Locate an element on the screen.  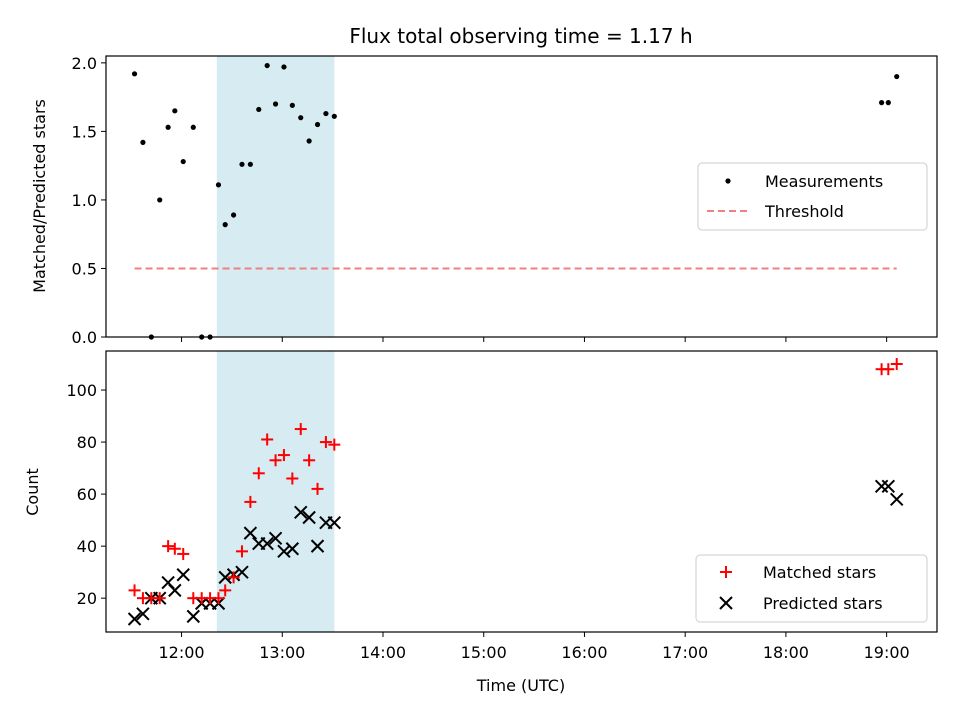
bottom-x-tick-label: 12:00 is located at coordinates (181, 652).